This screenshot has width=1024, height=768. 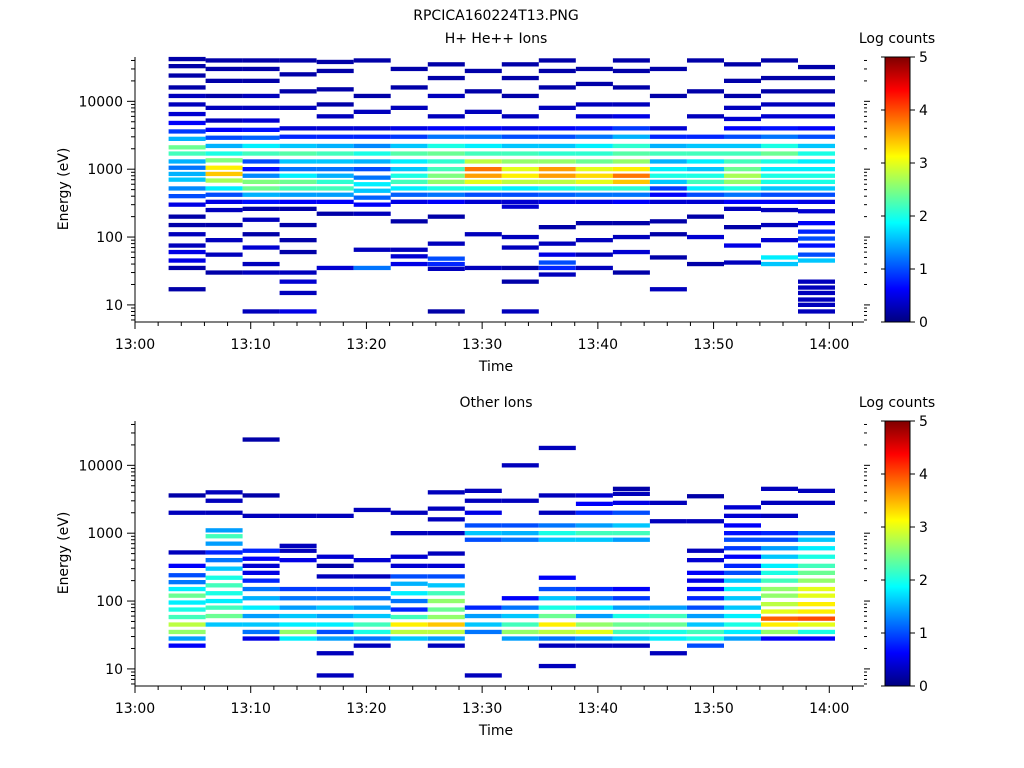 What do you see at coordinates (897, 189) in the screenshot?
I see `colorbar-gradient` at bounding box center [897, 189].